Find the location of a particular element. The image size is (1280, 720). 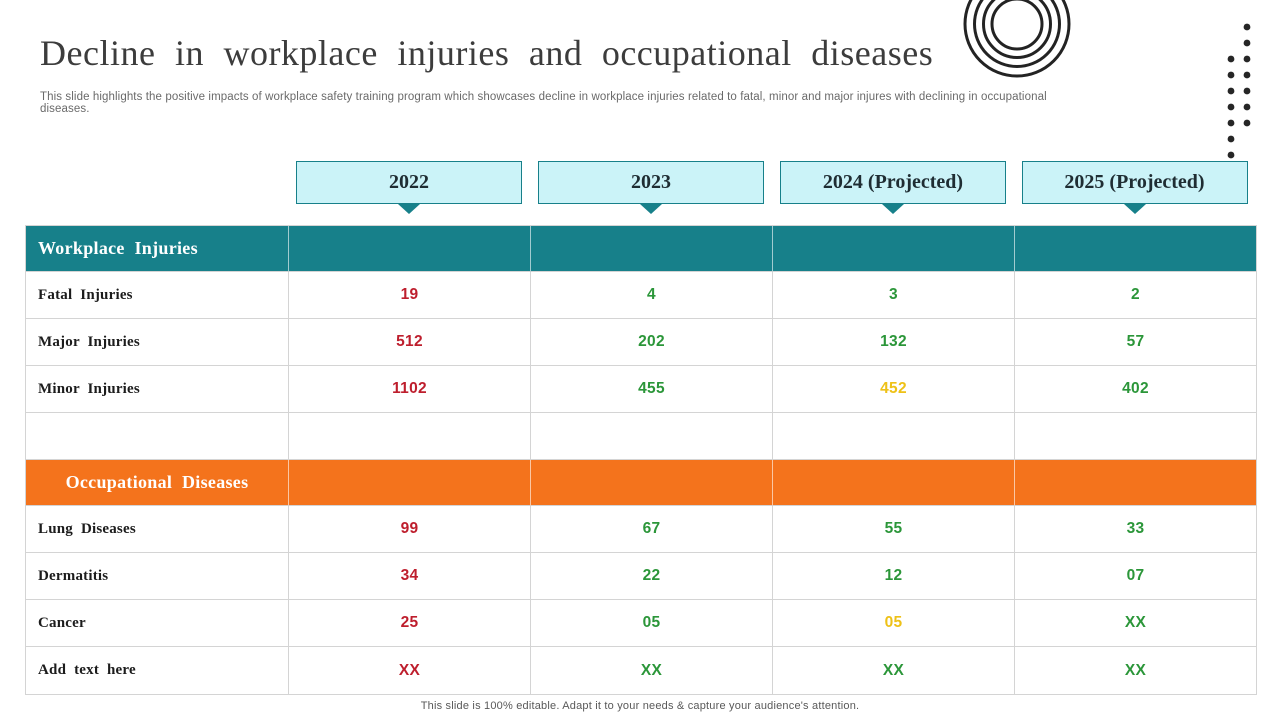

table-row-fatal-injuries: Fatal Injuries 19 4 3 2 is located at coordinates (641, 295).